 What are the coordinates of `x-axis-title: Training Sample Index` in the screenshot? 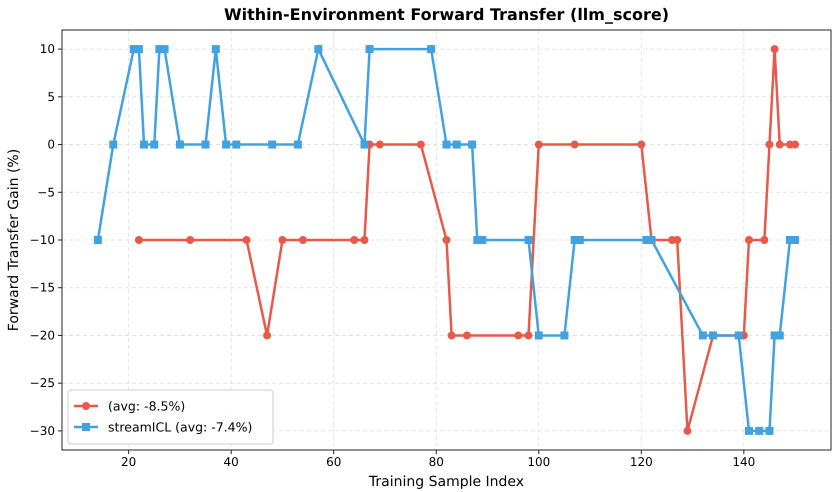 It's located at (446, 482).